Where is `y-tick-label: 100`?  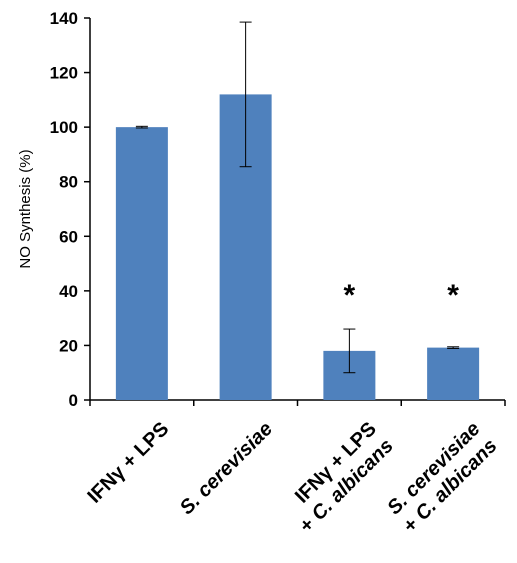 y-tick-label: 100 is located at coordinates (64, 127).